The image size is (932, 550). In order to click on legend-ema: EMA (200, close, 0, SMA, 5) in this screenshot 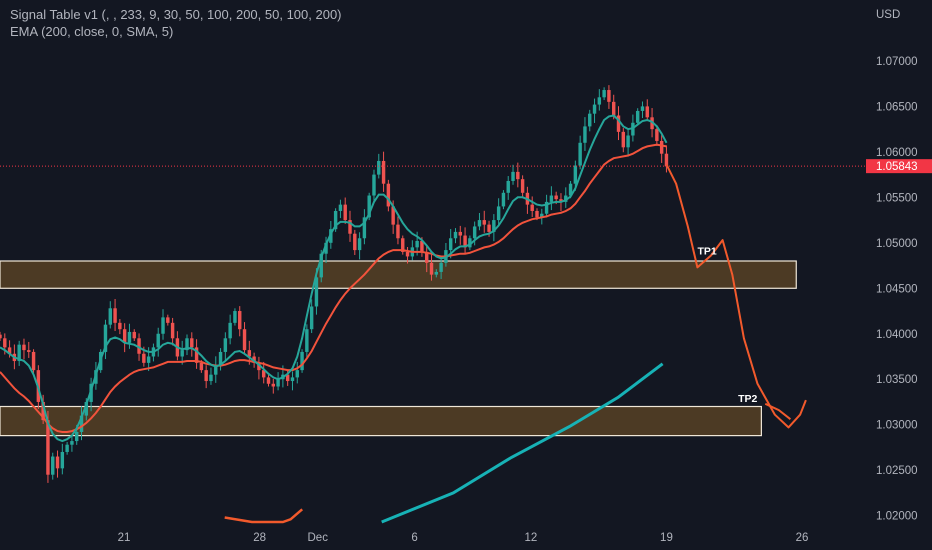, I will do `click(92, 31)`.